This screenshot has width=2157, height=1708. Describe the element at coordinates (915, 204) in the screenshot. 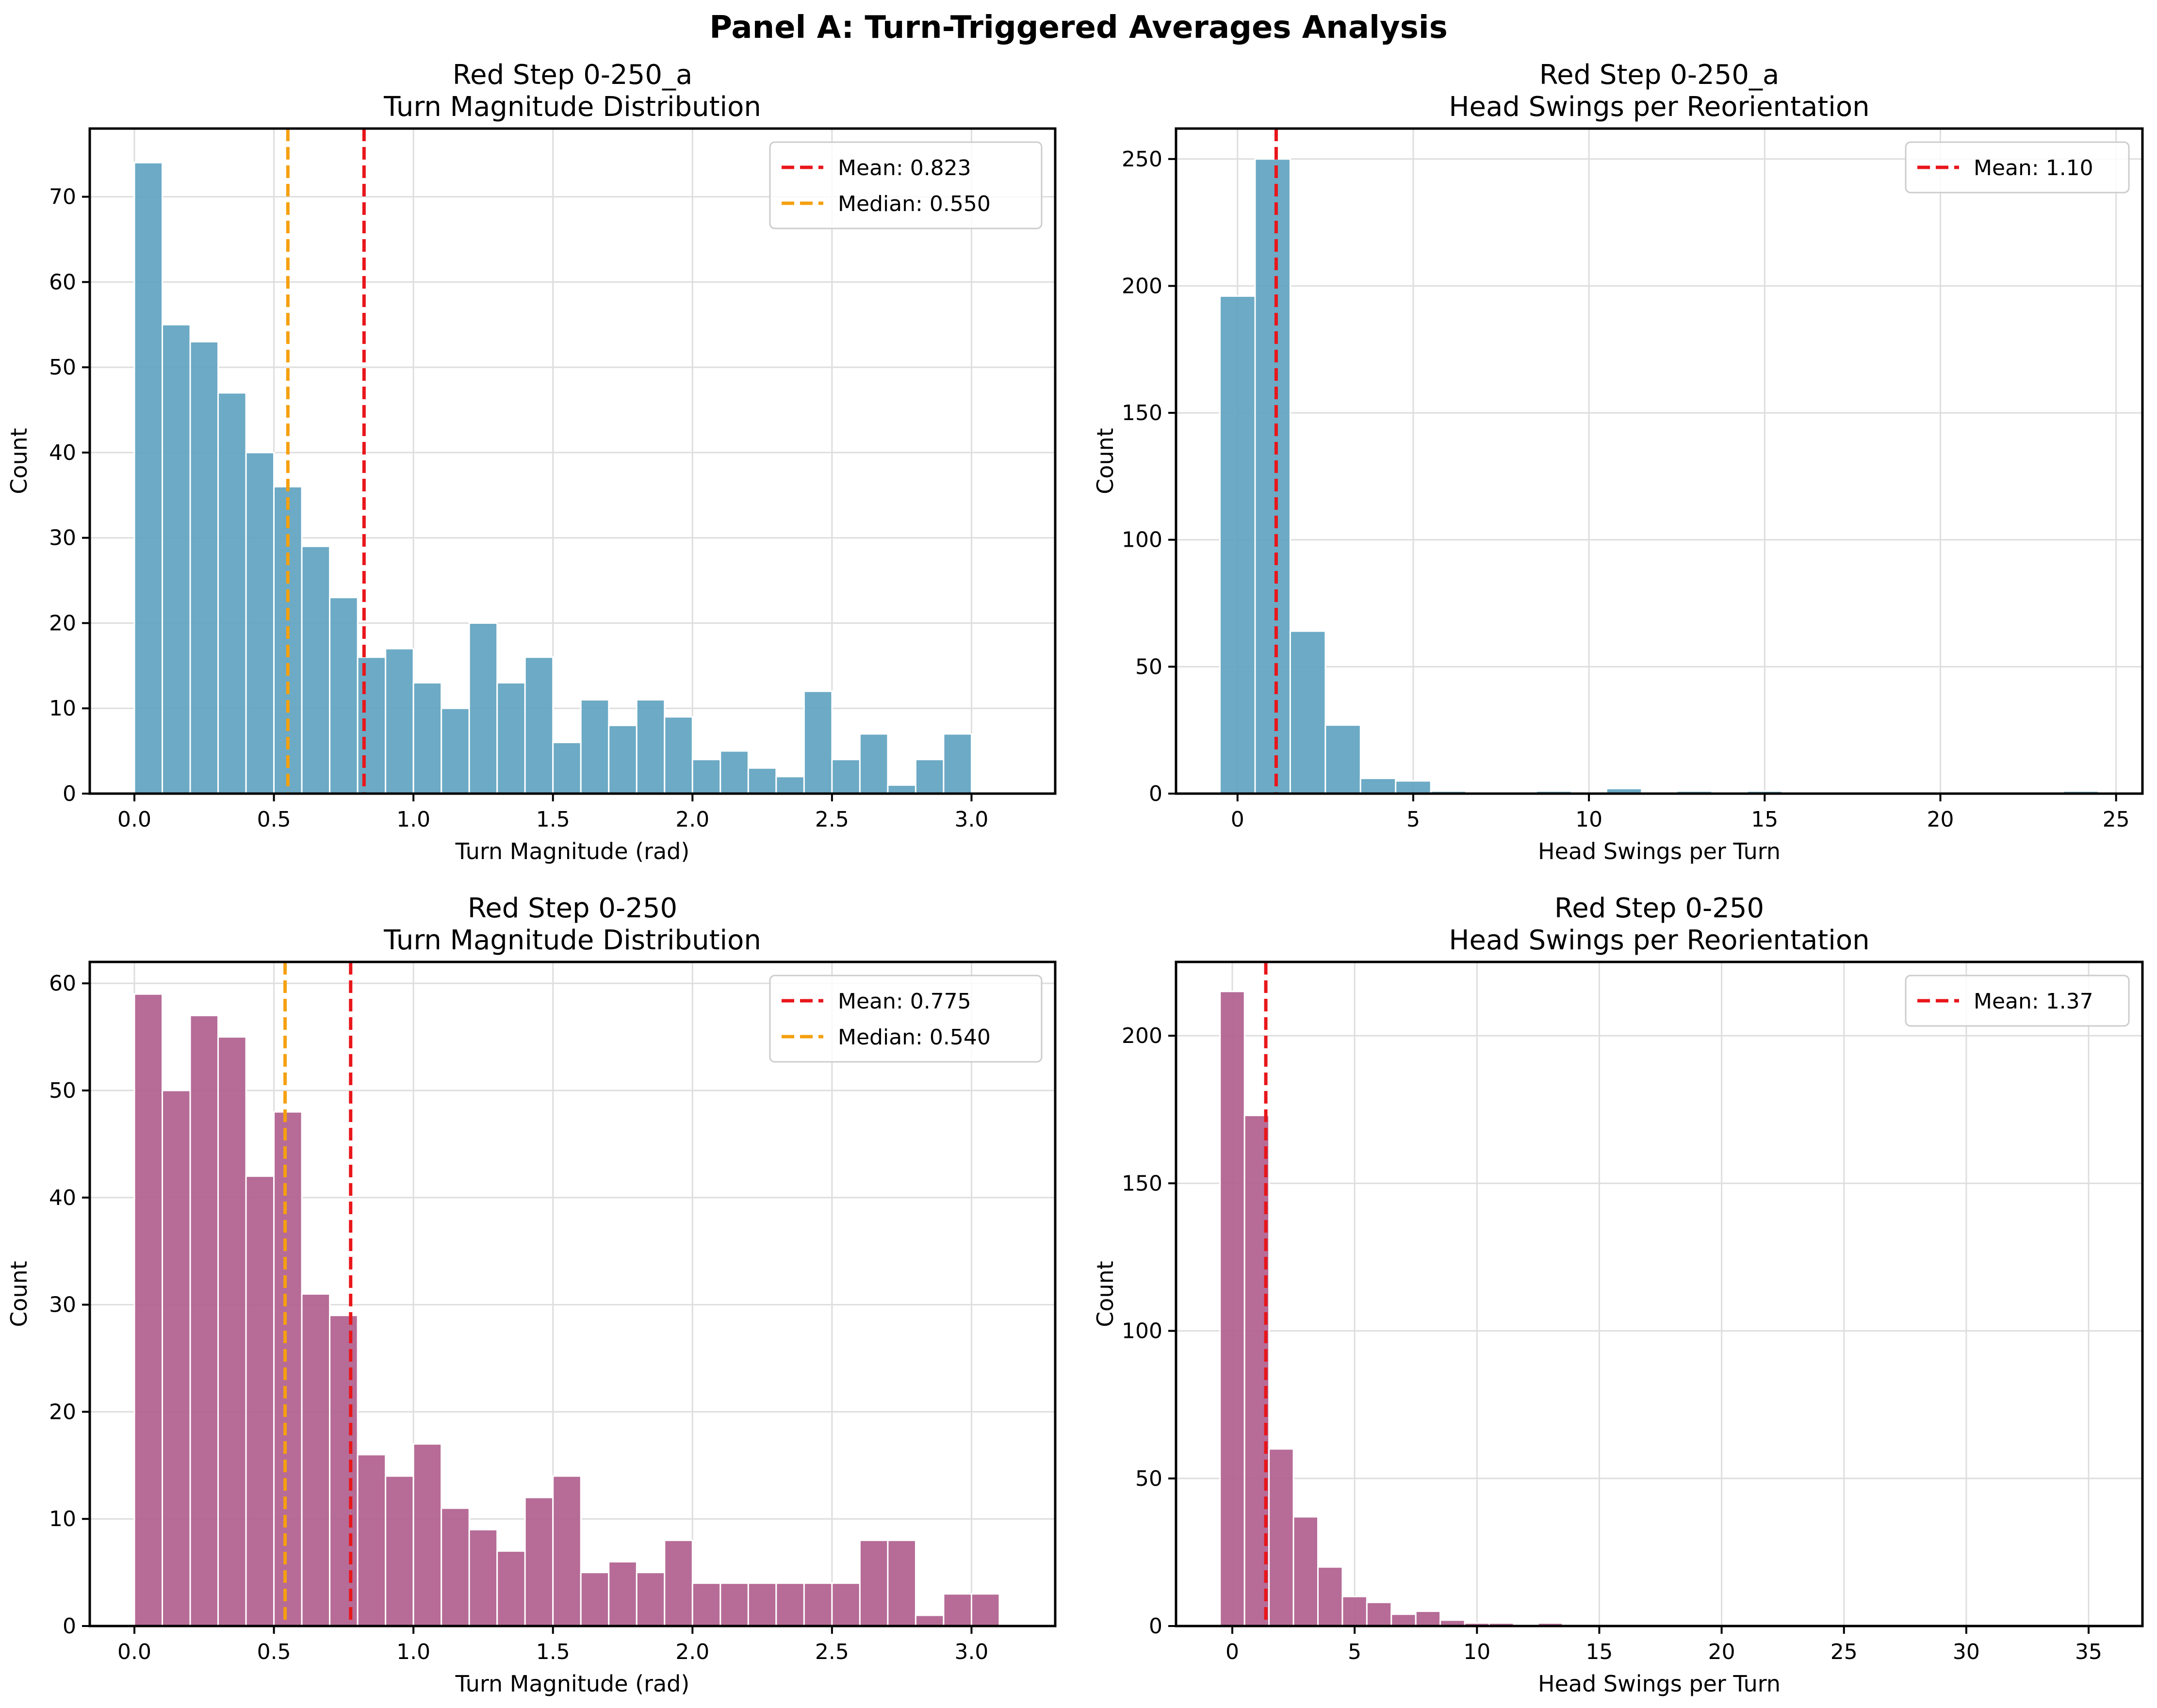

I see `legend-label: Median: 0.550` at that location.